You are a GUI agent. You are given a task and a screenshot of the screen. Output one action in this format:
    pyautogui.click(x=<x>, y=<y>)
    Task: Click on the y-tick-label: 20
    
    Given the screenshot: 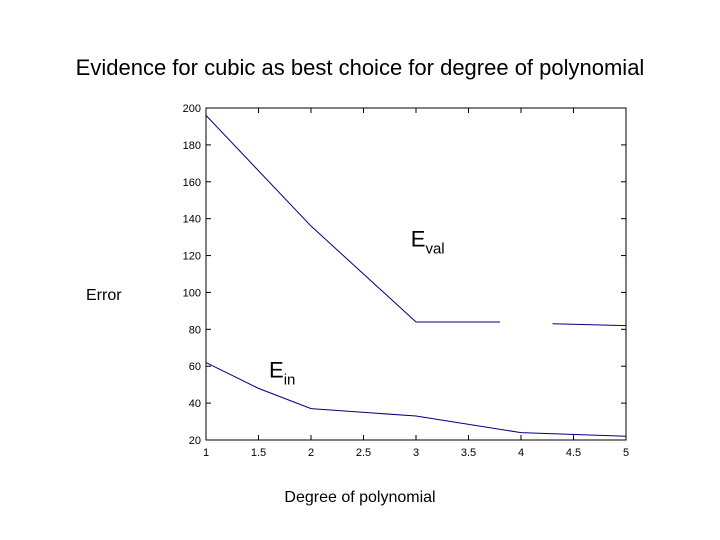 What is the action you would take?
    pyautogui.click(x=195, y=441)
    